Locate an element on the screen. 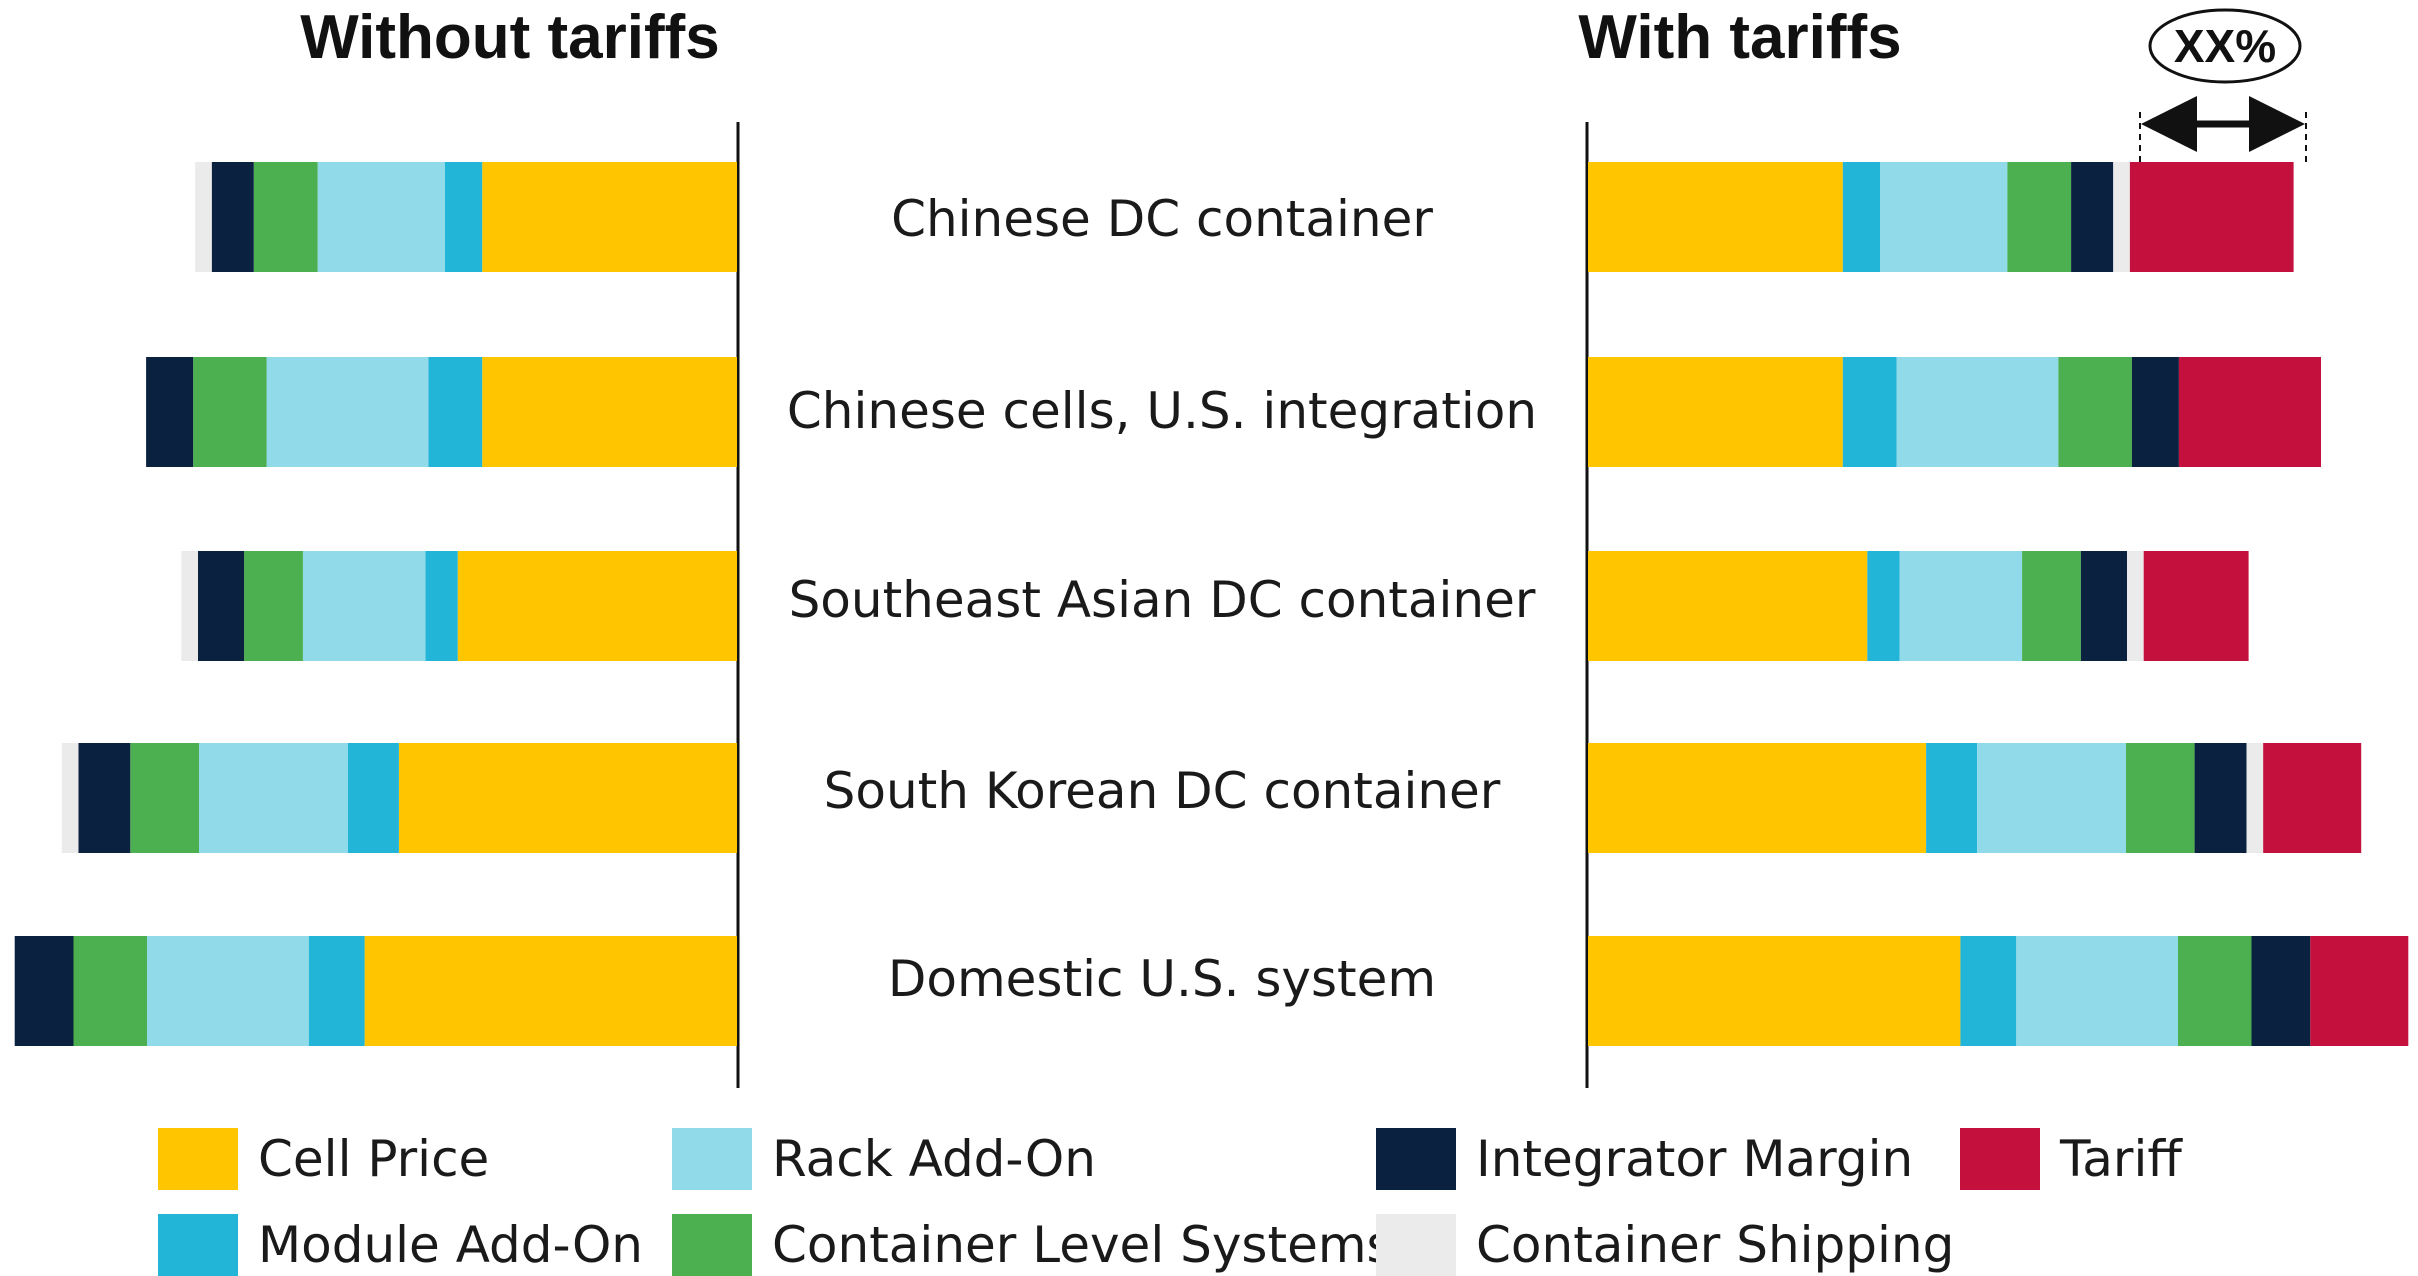 The width and height of the screenshot is (2418, 1276). panel-title-without-tariffs: Without tariffs is located at coordinates (510, 37).